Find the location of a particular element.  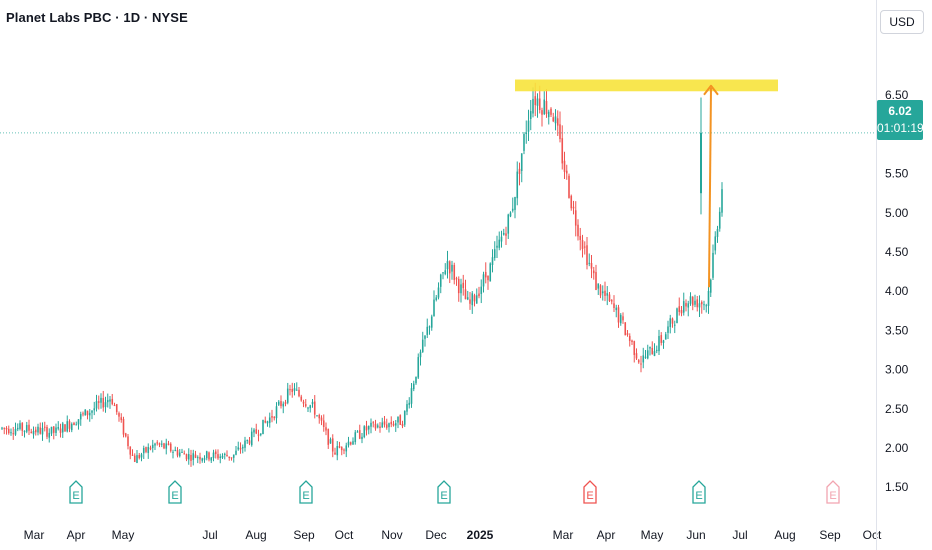

last-price-value: 6.02 is located at coordinates (900, 111).